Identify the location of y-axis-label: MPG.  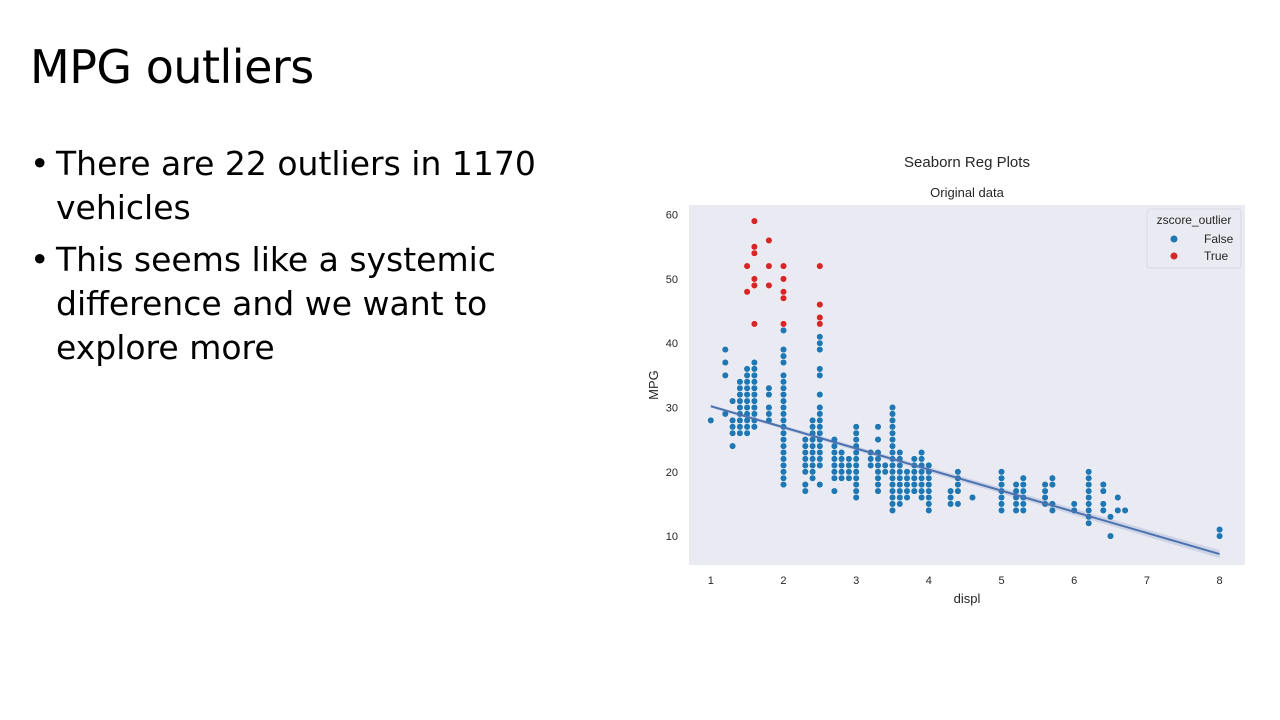
(653, 385).